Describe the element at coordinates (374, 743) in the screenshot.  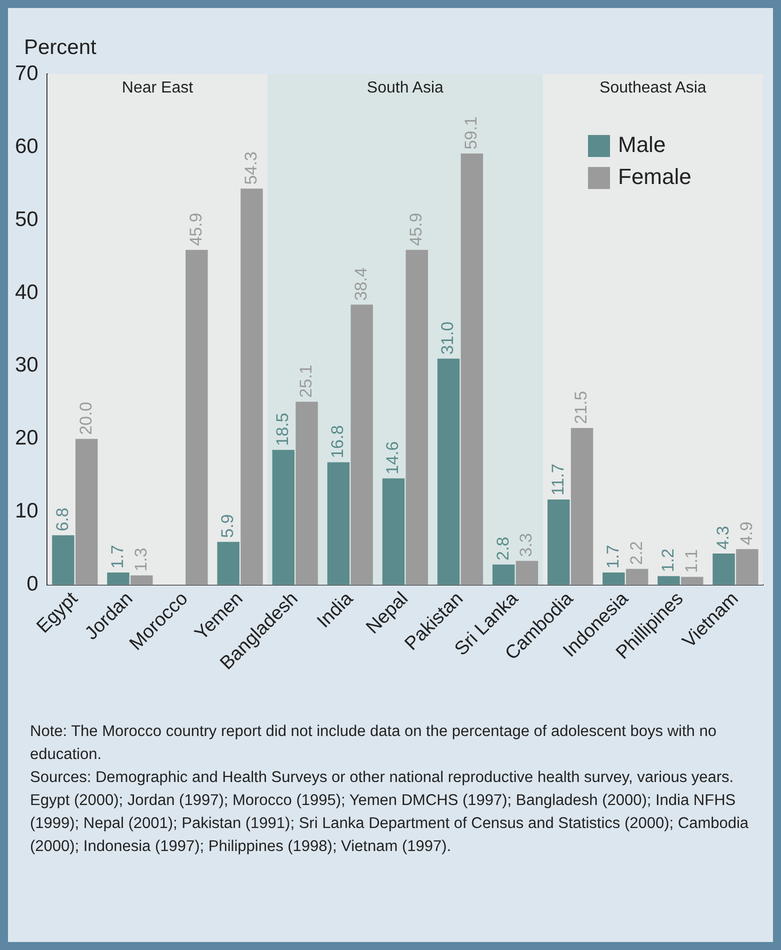
I see `text: Note: The Morocco country report did not include data on the percentage of adolescent boys with no education.` at that location.